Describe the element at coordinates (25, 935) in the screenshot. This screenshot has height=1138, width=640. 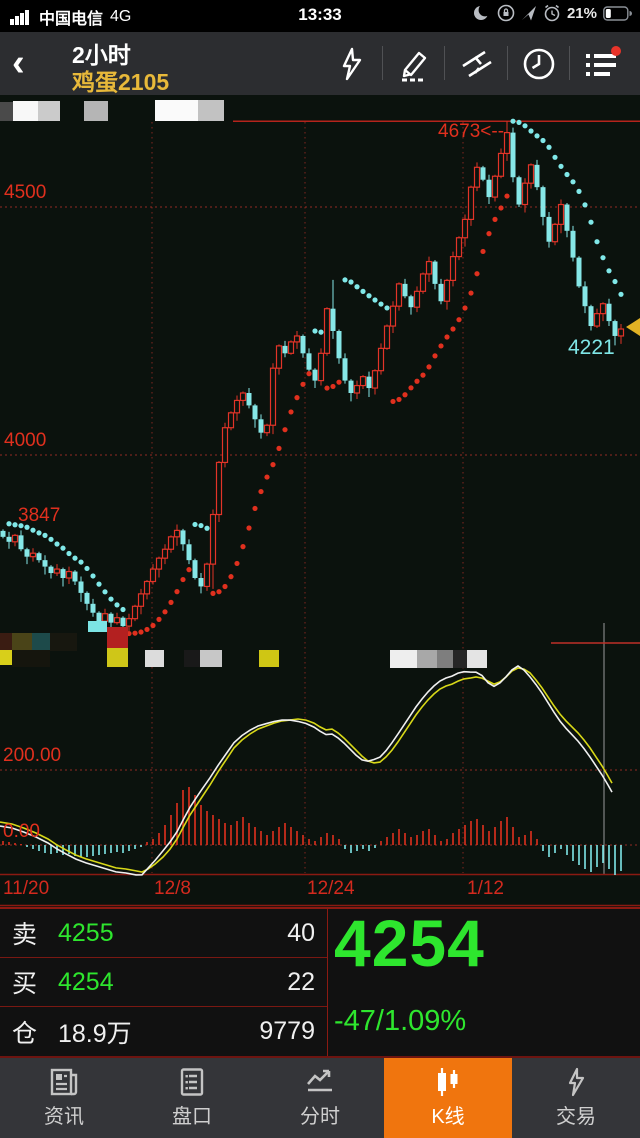
I see `ask-label: 卖` at that location.